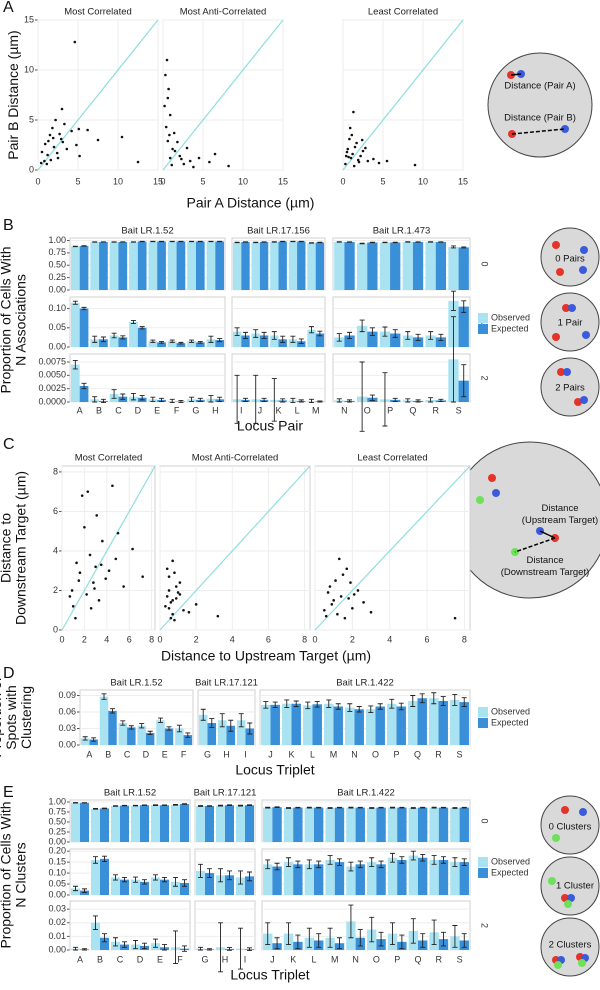  I want to click on x-tick-label: R, so click(439, 959).